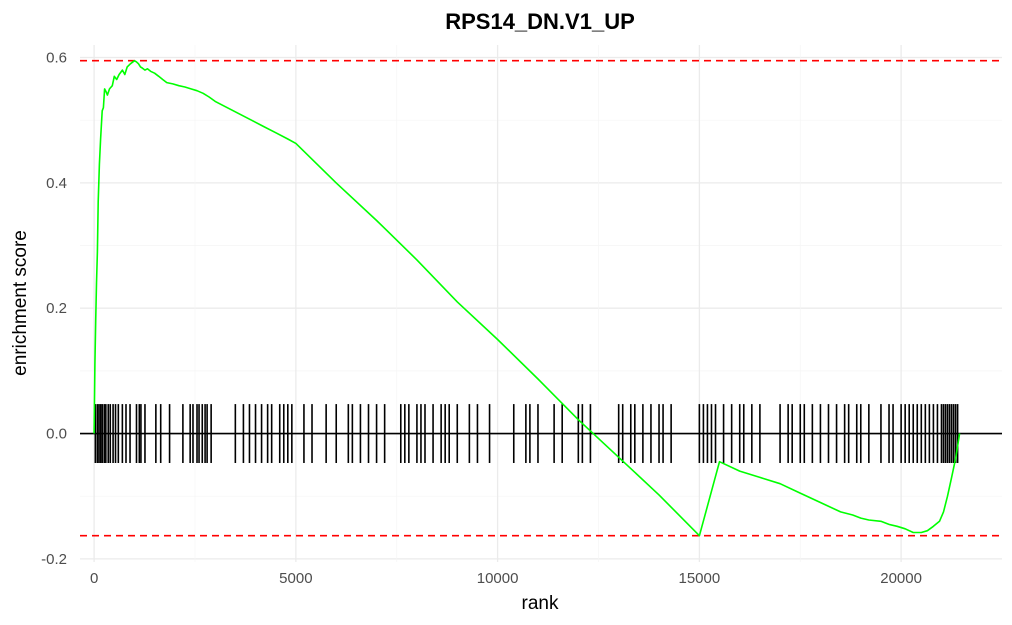  Describe the element at coordinates (901, 578) in the screenshot. I see `x-tick-label: 20000` at that location.